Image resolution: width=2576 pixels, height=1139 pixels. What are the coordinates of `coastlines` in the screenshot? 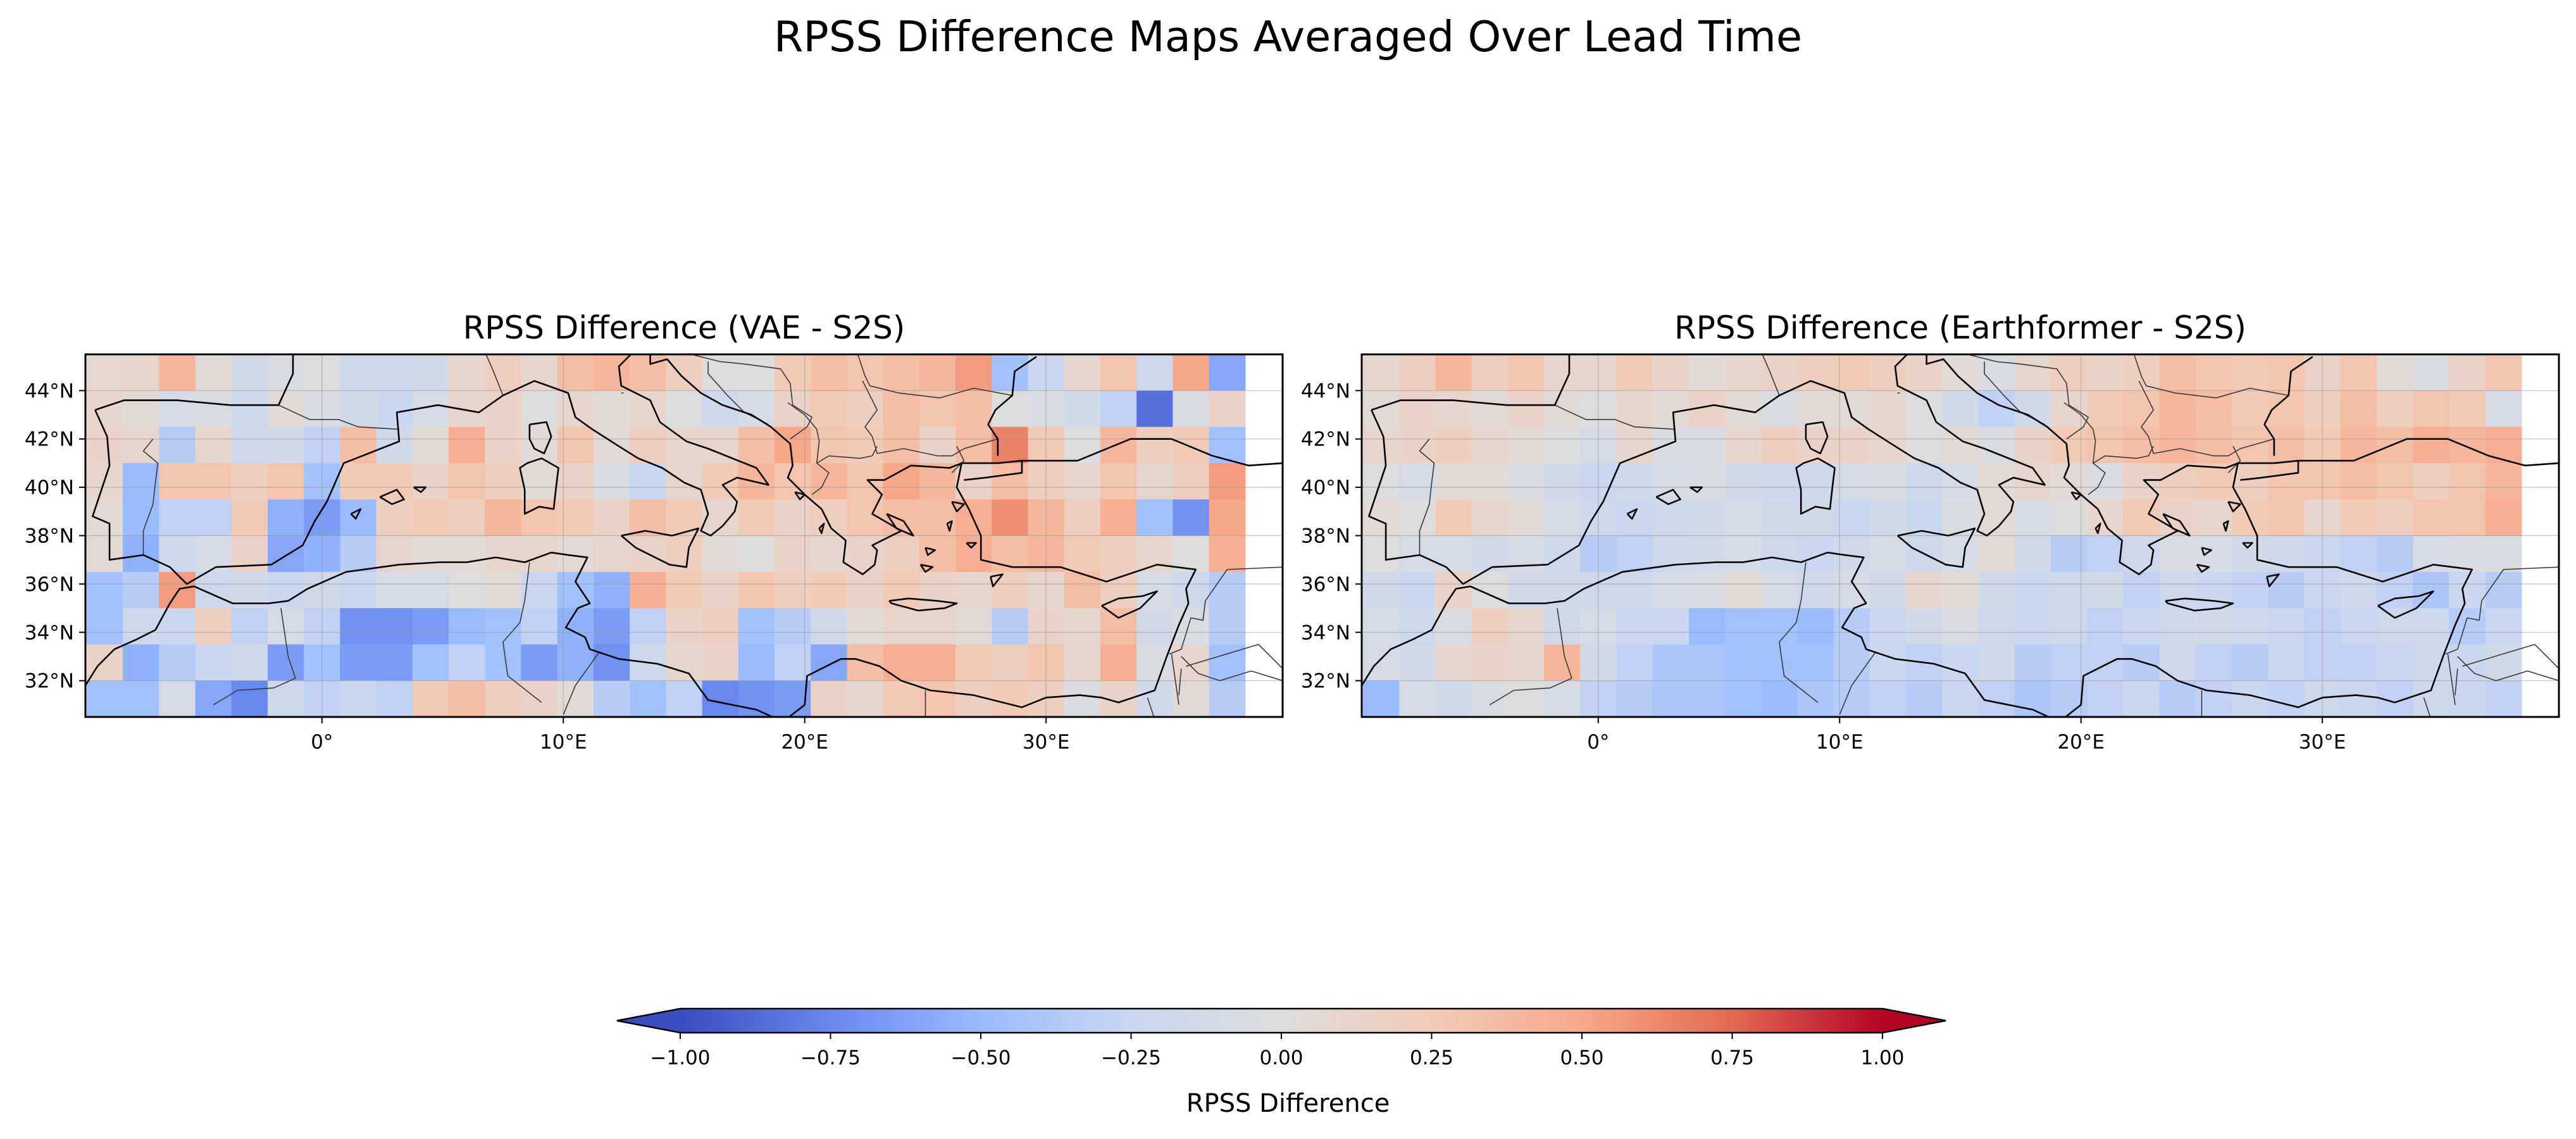 It's located at (1960, 535).